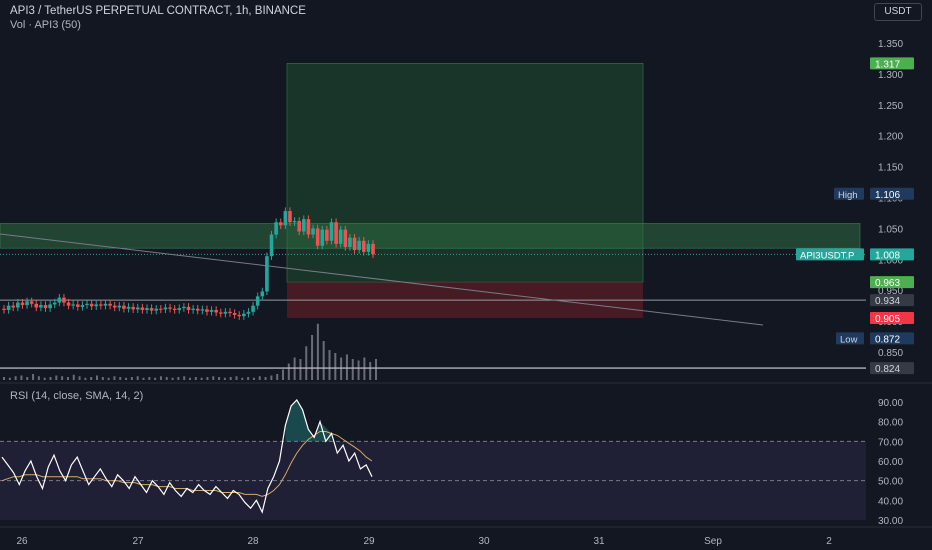 The width and height of the screenshot is (932, 550). Describe the element at coordinates (45, 25) in the screenshot. I see `volume-indicator-label: Vol · API3 (50)` at that location.